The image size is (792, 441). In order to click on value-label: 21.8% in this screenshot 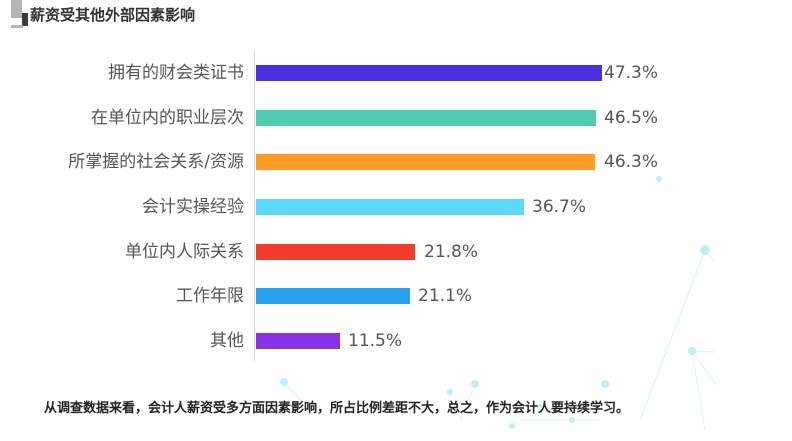, I will do `click(451, 252)`.